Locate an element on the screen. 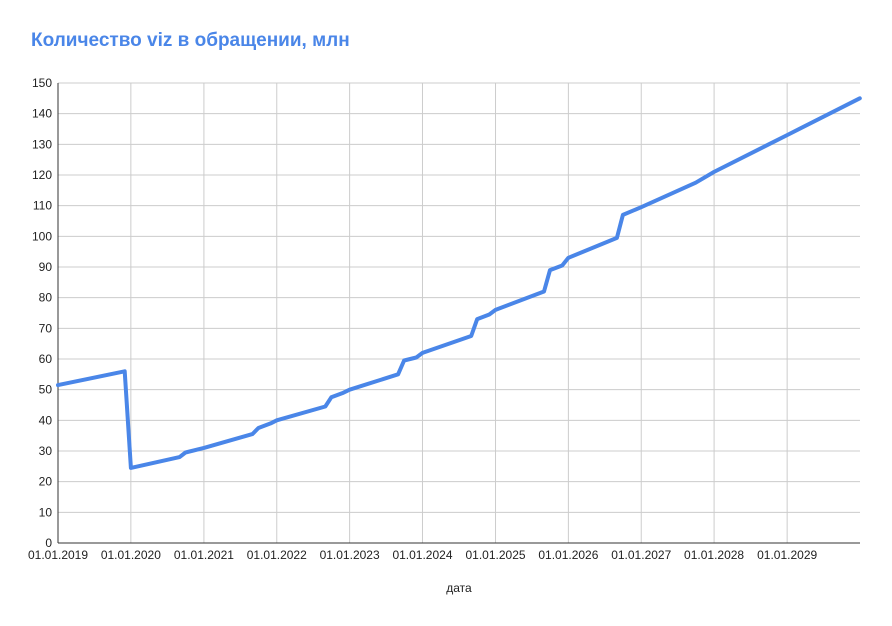 The width and height of the screenshot is (892, 626). x-axis-label: дата is located at coordinates (459, 588).